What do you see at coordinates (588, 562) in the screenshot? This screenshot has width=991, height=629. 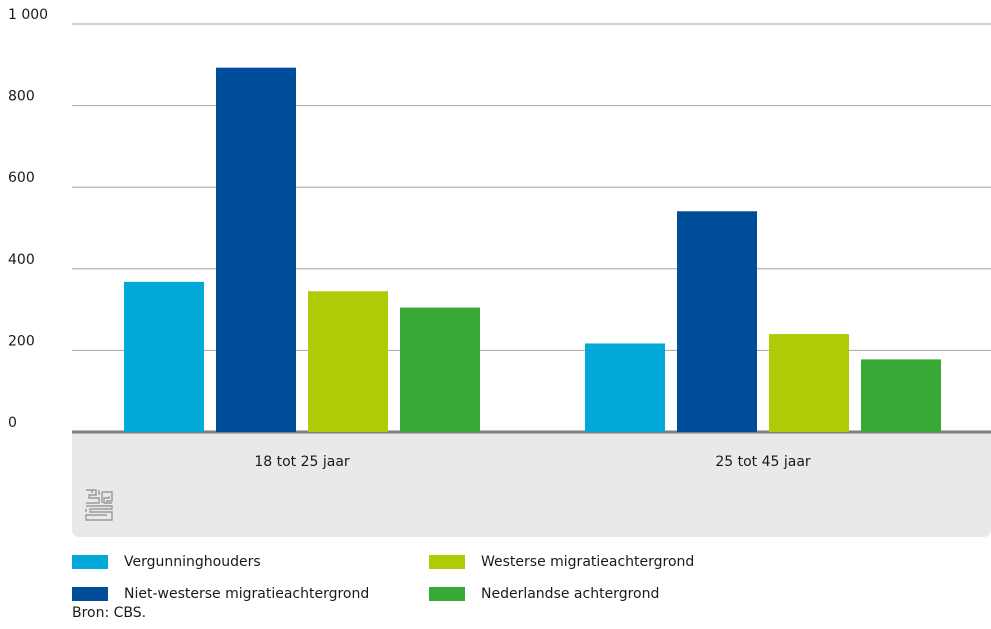 I see `legend-label: Westerse migratieachtergrond` at bounding box center [588, 562].